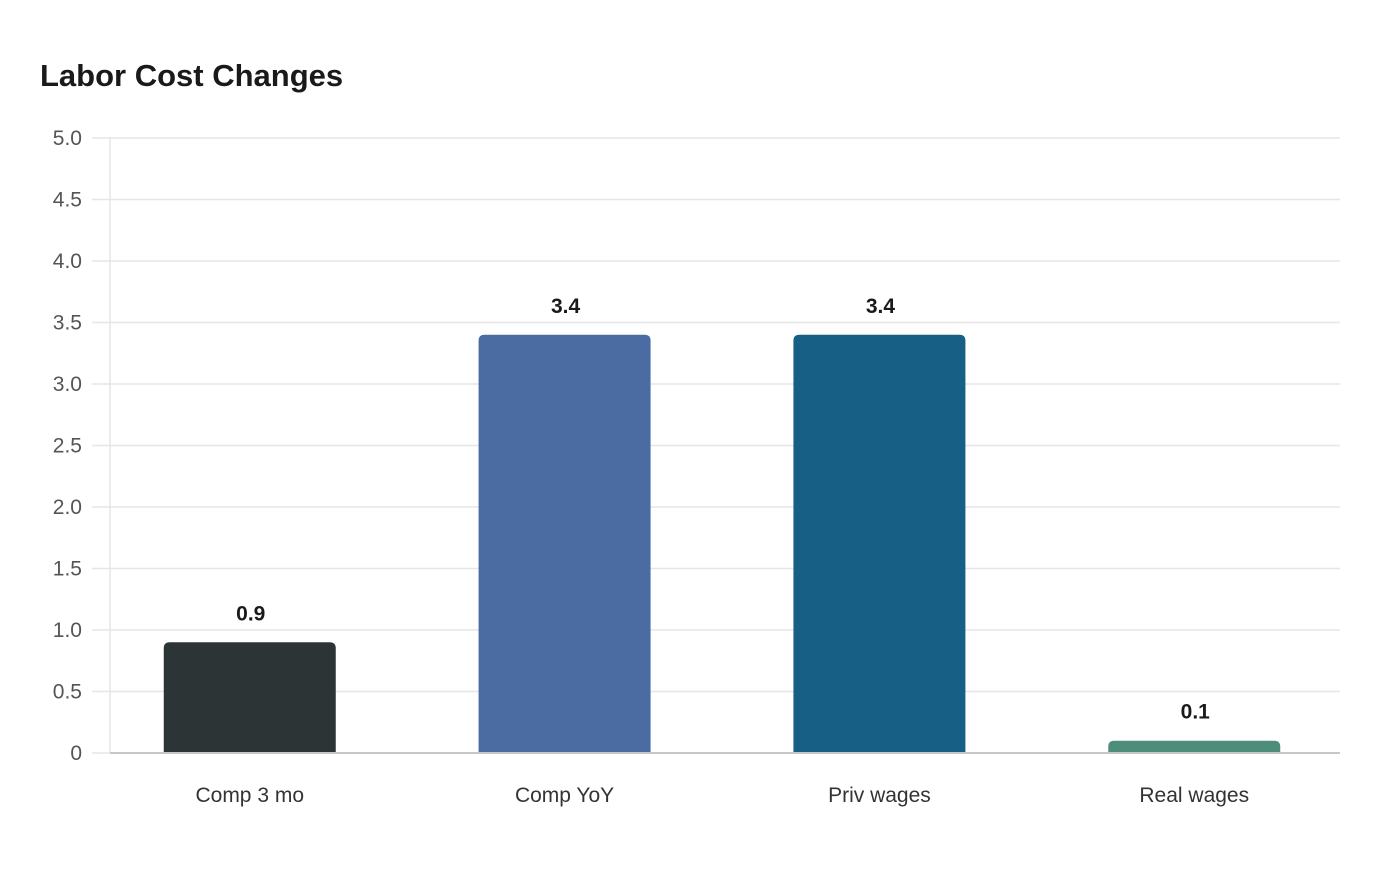  What do you see at coordinates (192, 75) in the screenshot?
I see `chart-title: Labor Cost Changes` at bounding box center [192, 75].